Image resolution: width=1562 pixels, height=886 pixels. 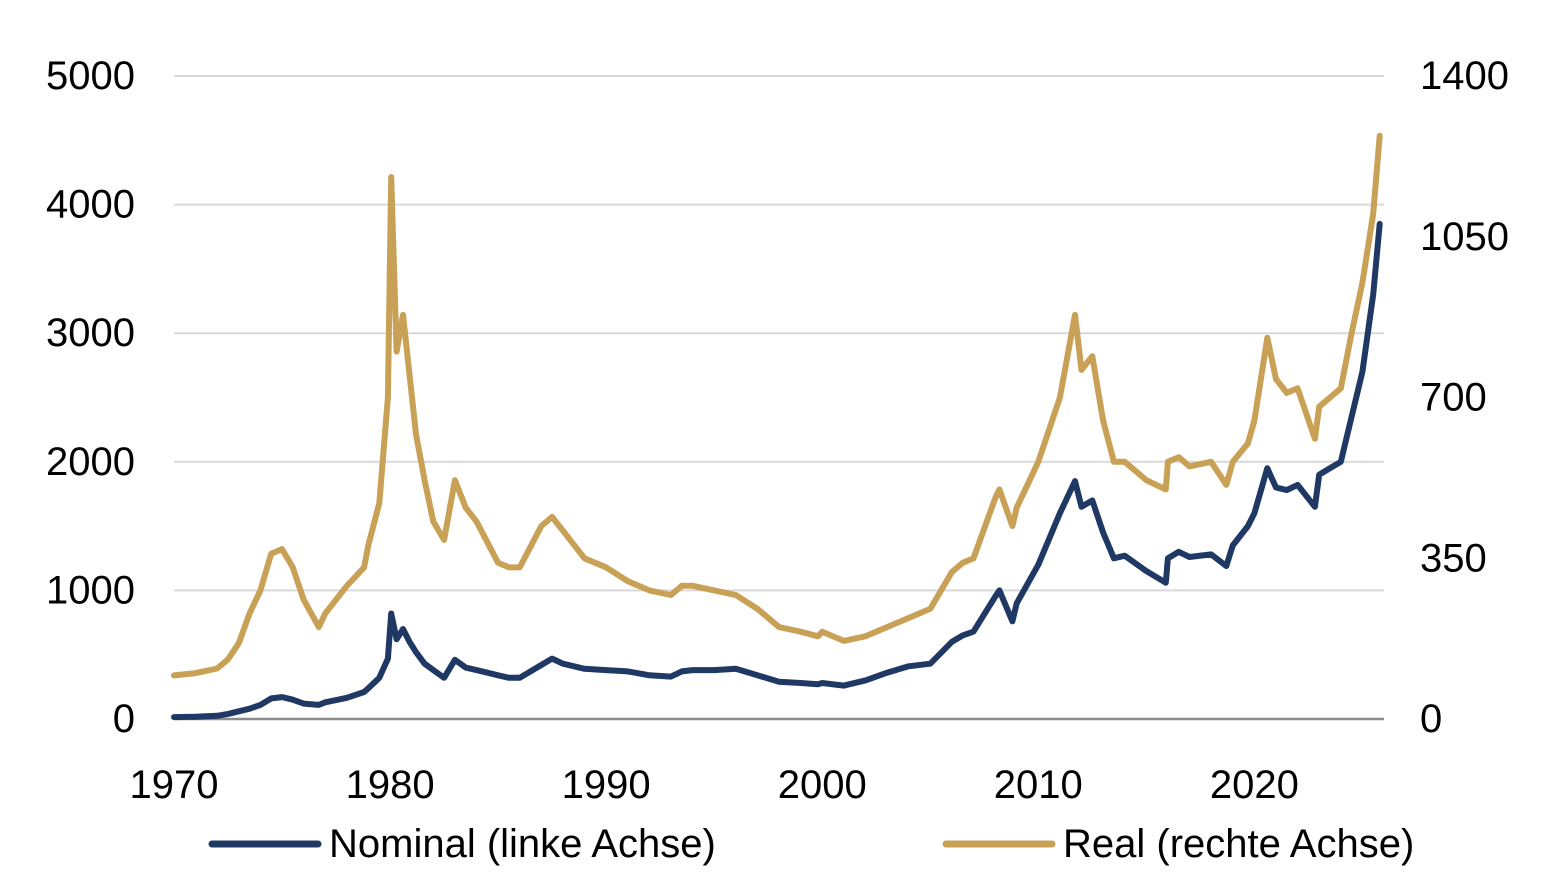 I want to click on y-left-tick-label: 3000, so click(x=90, y=333).